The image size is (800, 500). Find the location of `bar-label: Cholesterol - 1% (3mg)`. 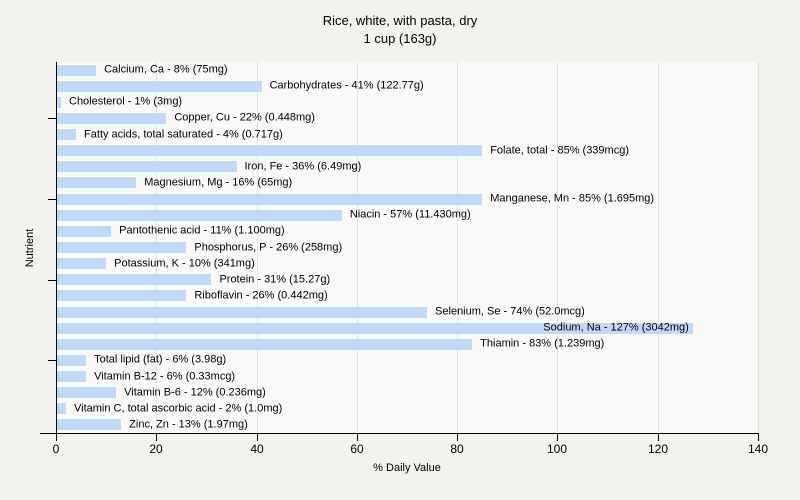

bar-label: Cholesterol - 1% (3mg) is located at coordinates (126, 101).